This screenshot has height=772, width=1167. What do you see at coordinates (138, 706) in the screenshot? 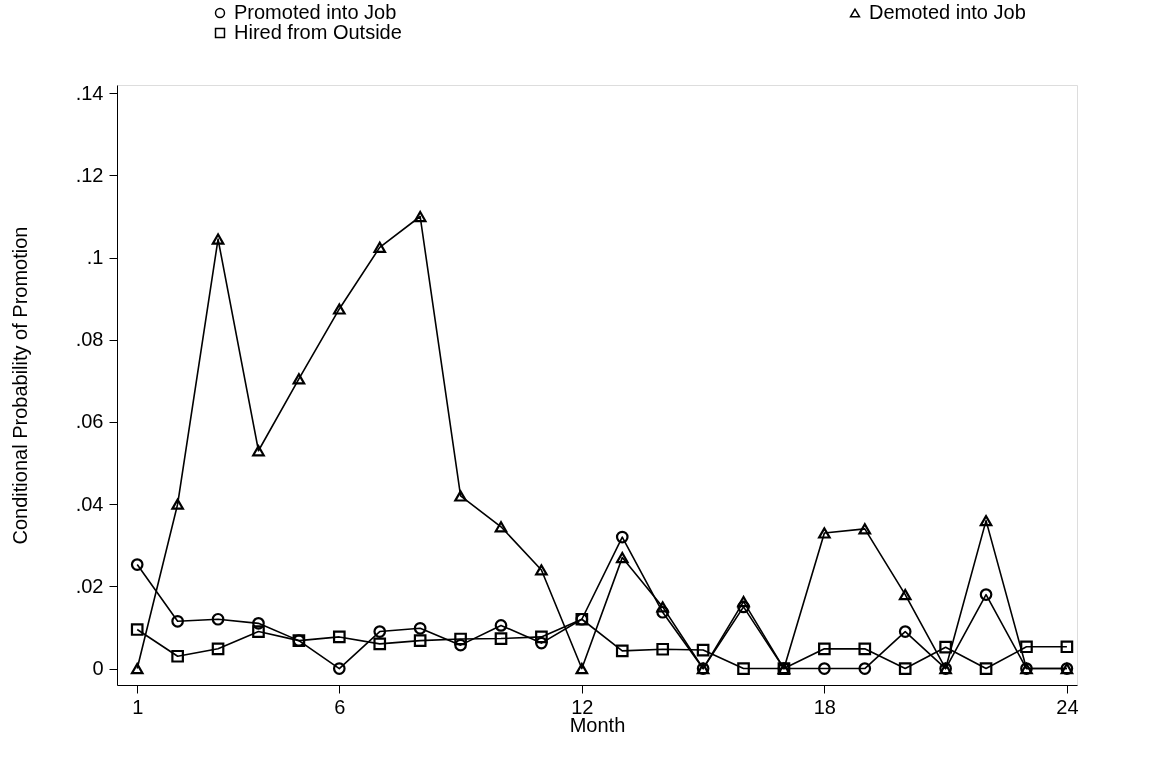
I see `x-tick-label: 1` at bounding box center [138, 706].